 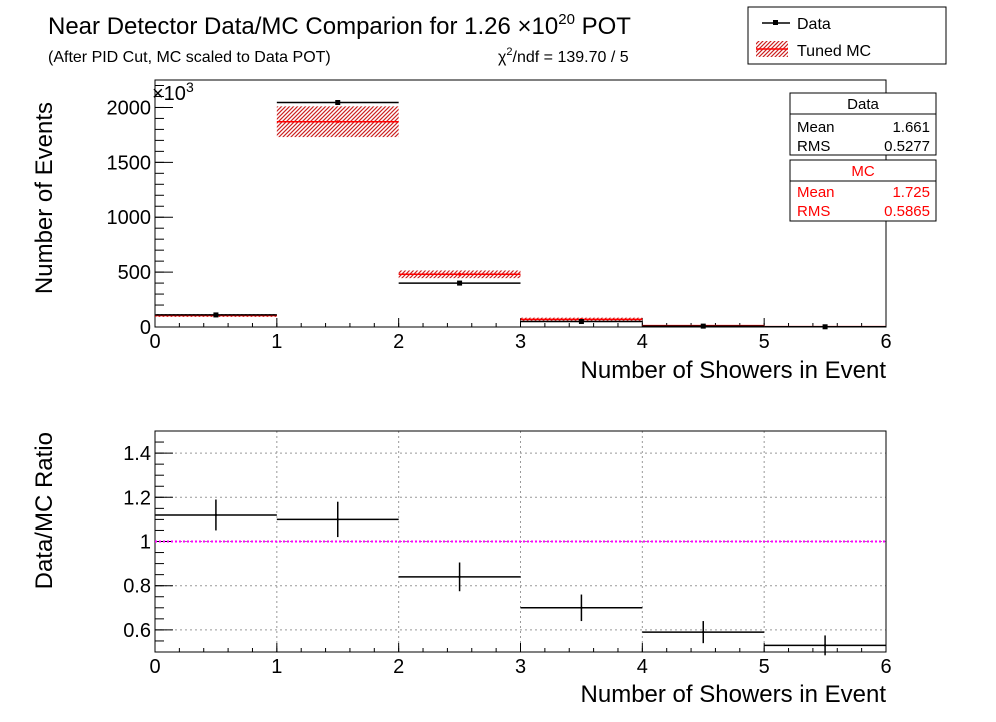 What do you see at coordinates (863, 190) in the screenshot?
I see `stats-box-mc: MC Mean 1.725 RMS 0.5865` at bounding box center [863, 190].